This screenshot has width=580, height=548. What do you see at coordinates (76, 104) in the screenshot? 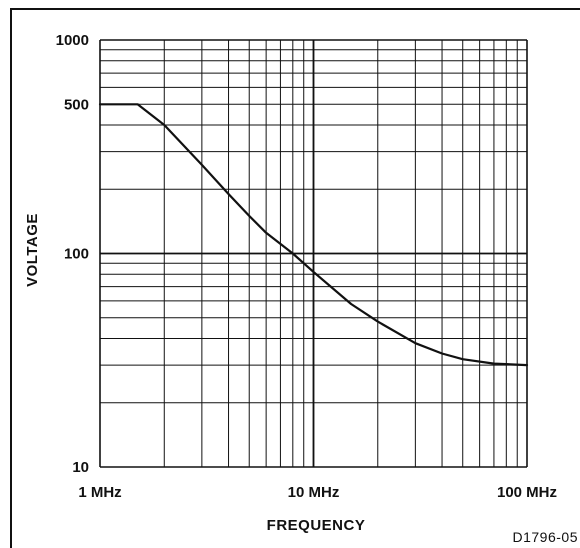
I see `y-tick-label: 500` at bounding box center [76, 104].